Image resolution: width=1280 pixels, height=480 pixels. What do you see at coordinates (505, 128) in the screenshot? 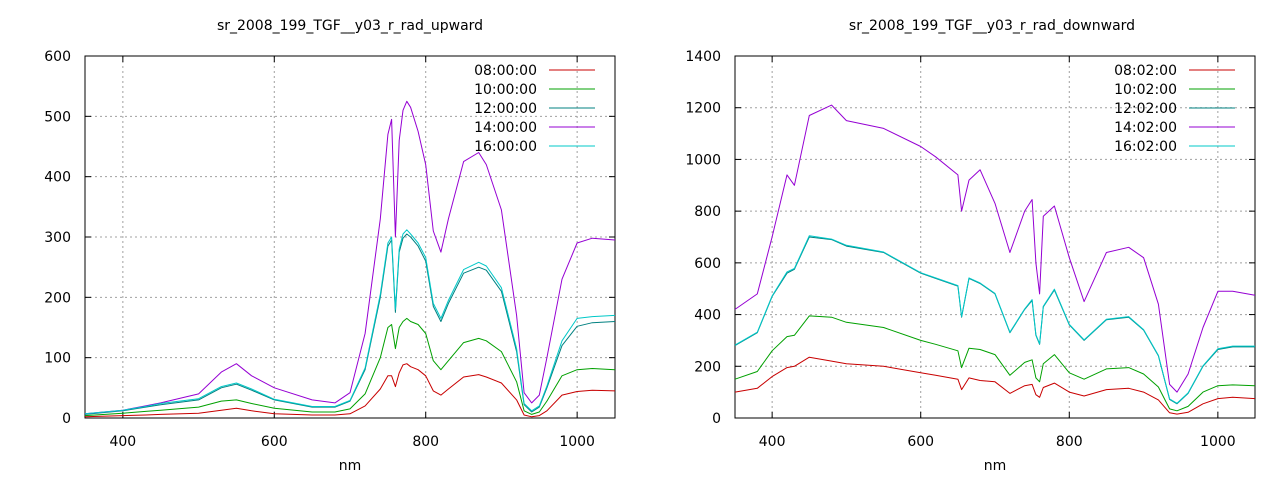
I see `legend-label: 14:00:00` at bounding box center [505, 128].